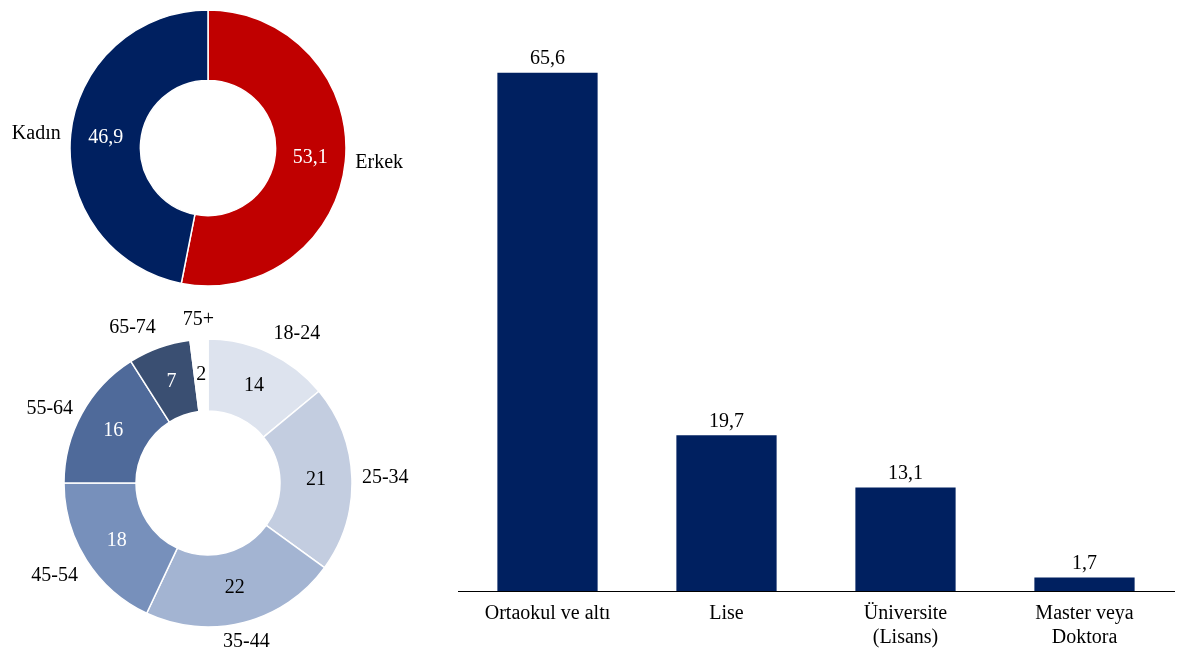 Image resolution: width=1192 pixels, height=661 pixels. What do you see at coordinates (1084, 624) in the screenshot?
I see `x-tick-label: Master veya Doktora` at bounding box center [1084, 624].